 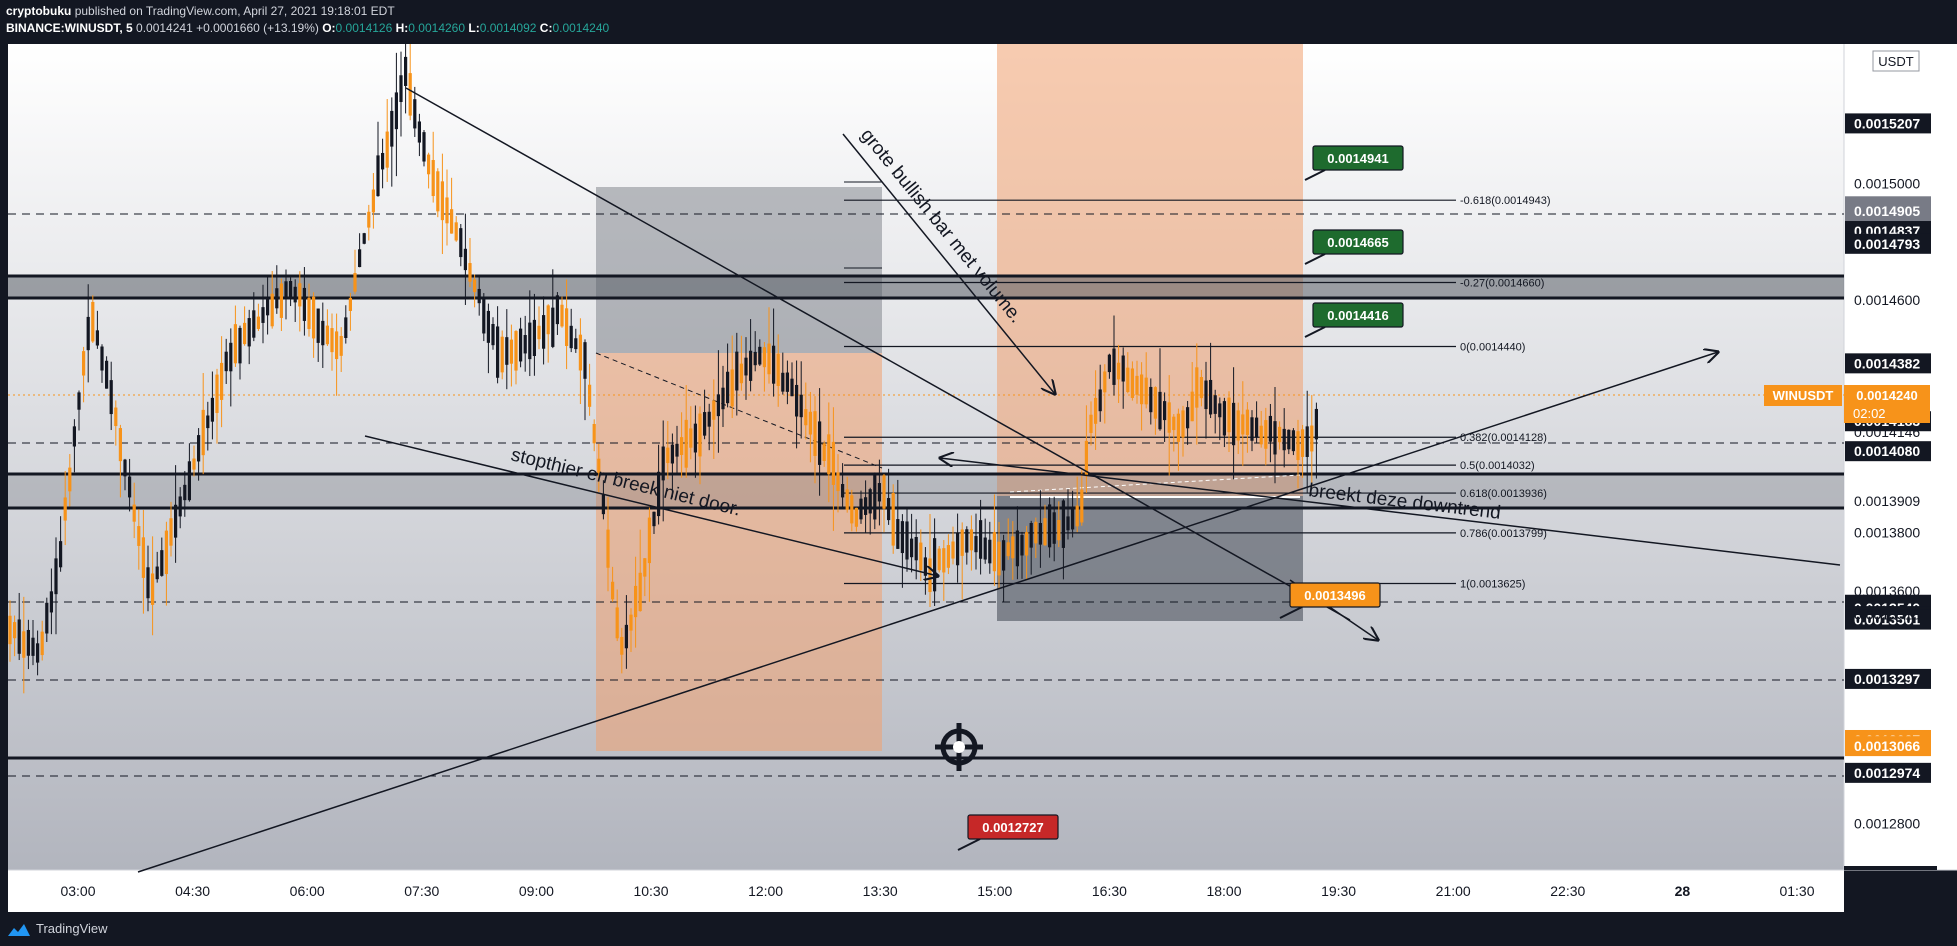 What do you see at coordinates (994, 891) in the screenshot?
I see `time-tick-label: 15:00` at bounding box center [994, 891].